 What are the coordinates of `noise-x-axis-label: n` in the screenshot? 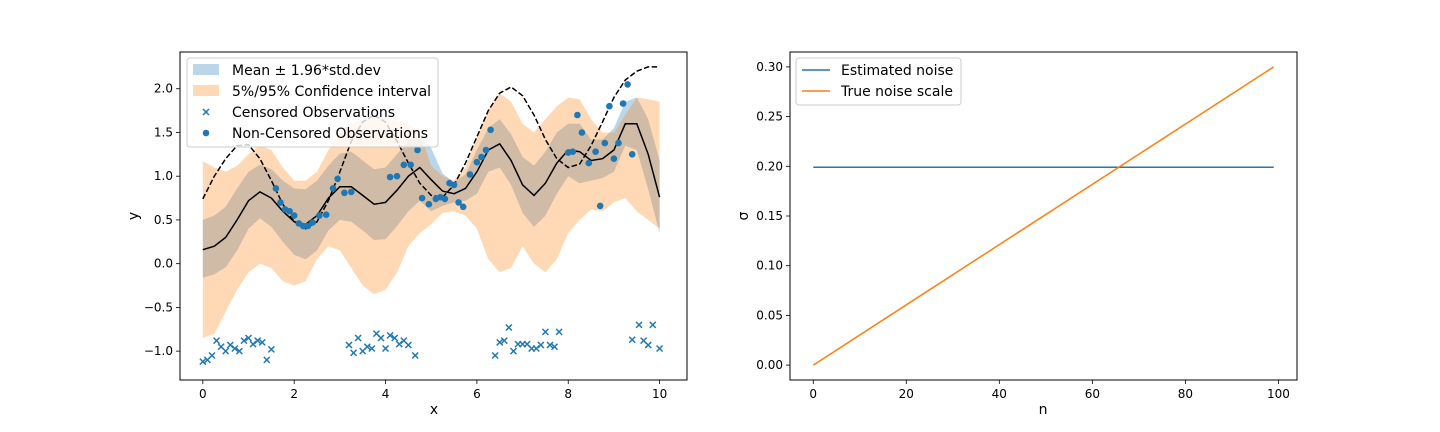 It's located at (1043, 410).